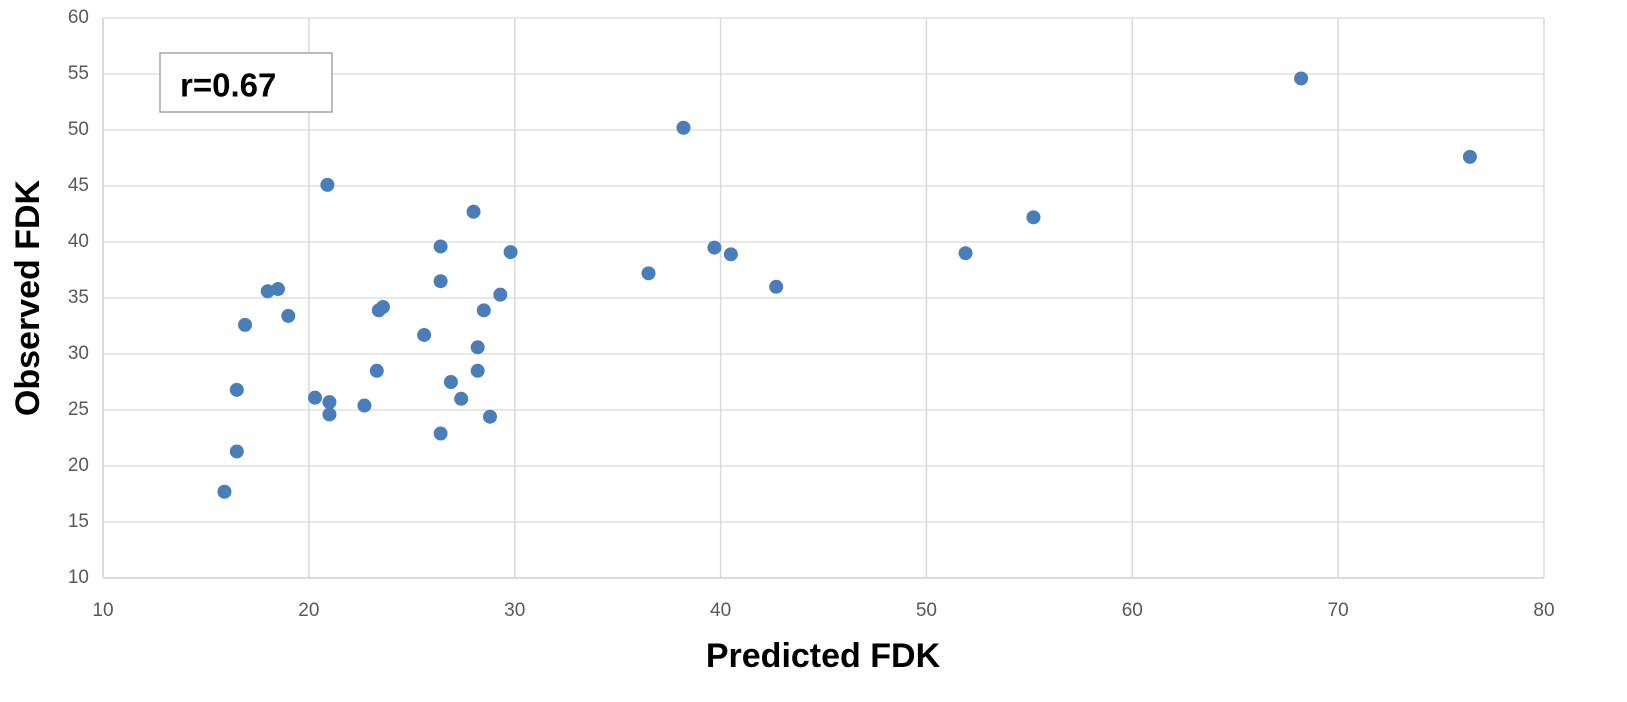 Image resolution: width=1627 pixels, height=702 pixels. I want to click on x-tick-label: 70, so click(1338, 610).